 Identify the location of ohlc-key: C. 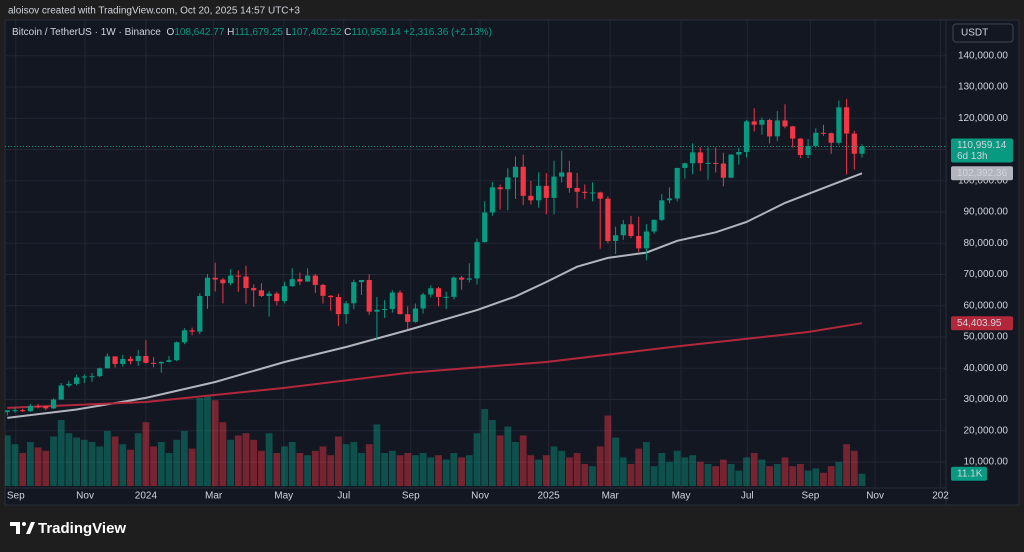
(347, 32).